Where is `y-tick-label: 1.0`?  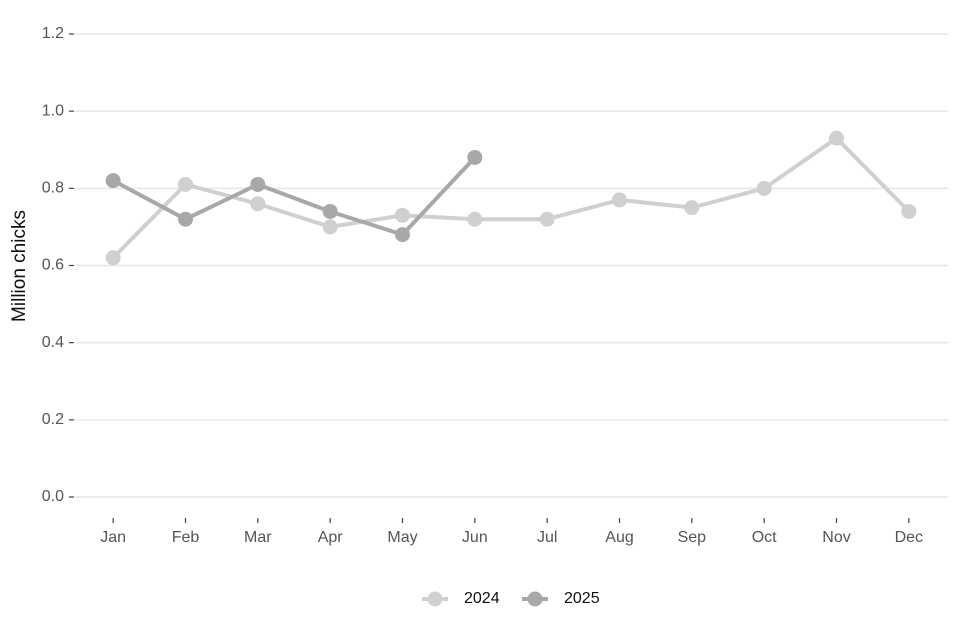 y-tick-label: 1.0 is located at coordinates (53, 110).